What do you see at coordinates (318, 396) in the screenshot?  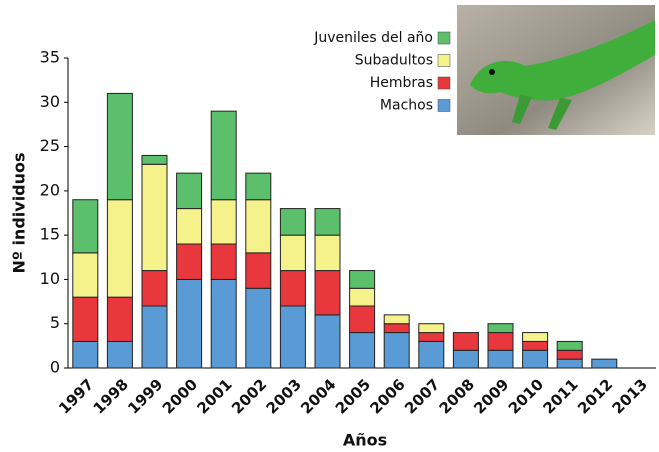 I see `x-tick-label: 2004` at bounding box center [318, 396].